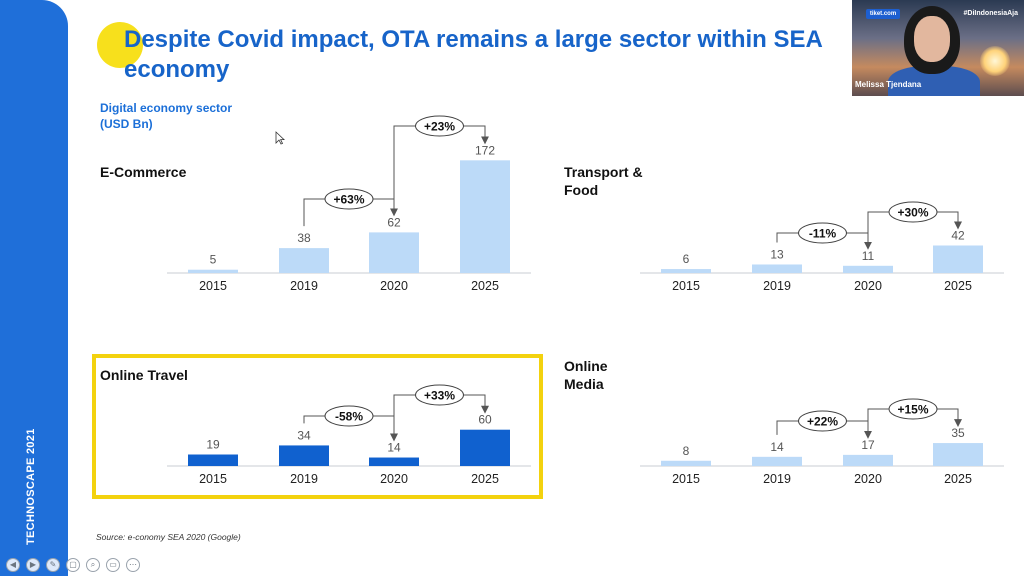 This screenshot has height=576, width=1024. I want to click on previous-icon: ◀, so click(13, 565).